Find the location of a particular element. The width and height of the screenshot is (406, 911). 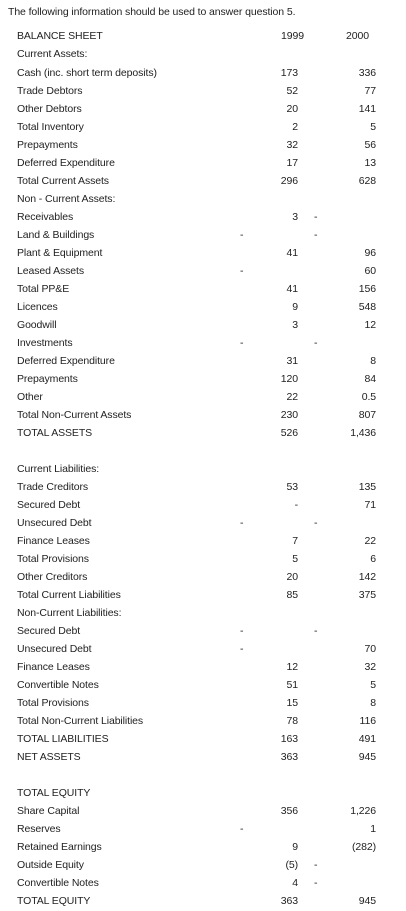

row-label: TOTAL ASSETS is located at coordinates (55, 433).